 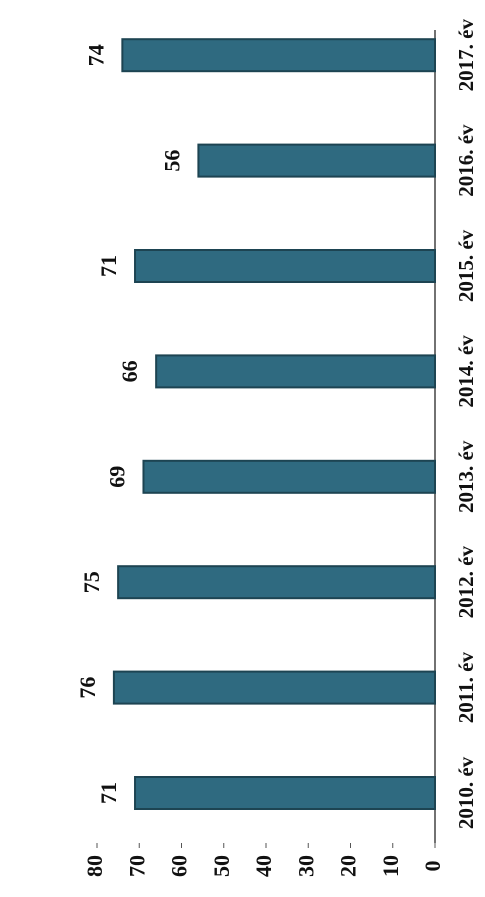 What do you see at coordinates (390, 866) in the screenshot?
I see `y-tick-label: 10` at bounding box center [390, 866].